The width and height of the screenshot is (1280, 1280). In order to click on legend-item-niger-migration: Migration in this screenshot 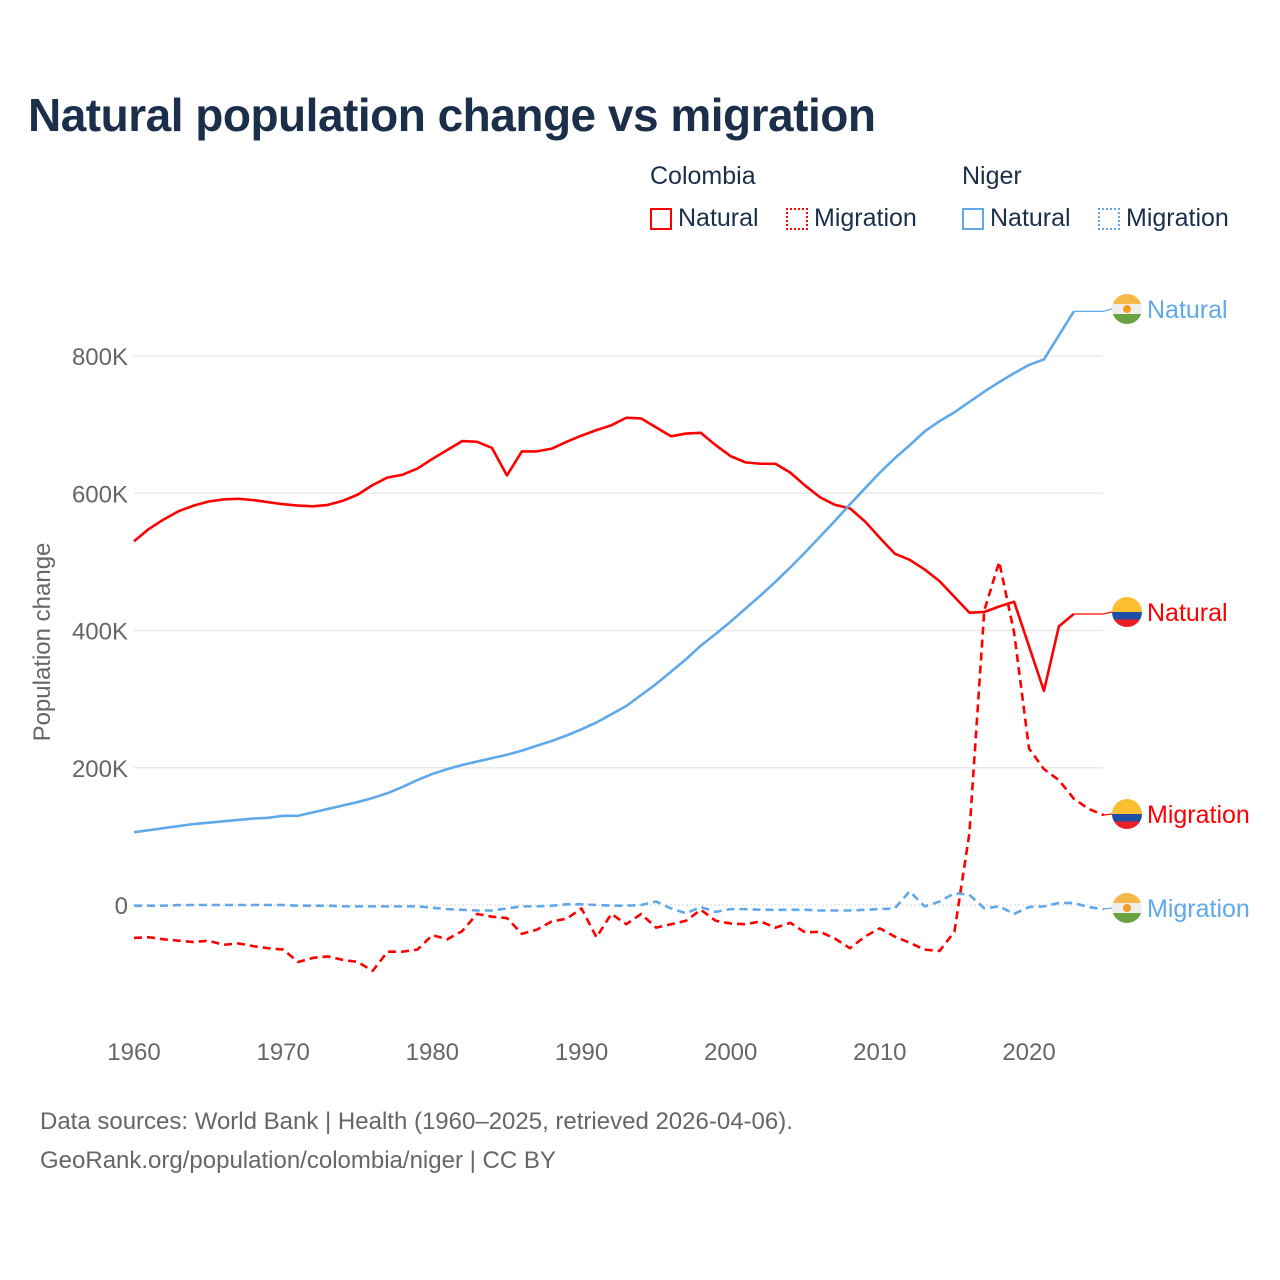, I will do `click(1163, 218)`.